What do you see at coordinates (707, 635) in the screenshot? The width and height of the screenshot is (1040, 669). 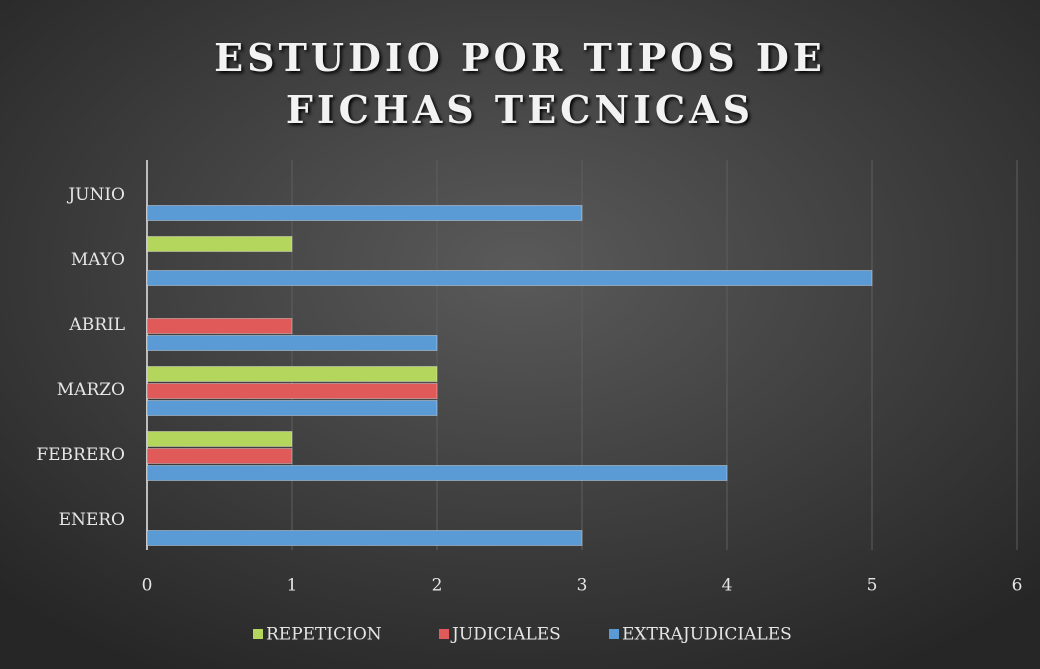 I see `legend-label: EXTRAJUDICIALES` at bounding box center [707, 635].